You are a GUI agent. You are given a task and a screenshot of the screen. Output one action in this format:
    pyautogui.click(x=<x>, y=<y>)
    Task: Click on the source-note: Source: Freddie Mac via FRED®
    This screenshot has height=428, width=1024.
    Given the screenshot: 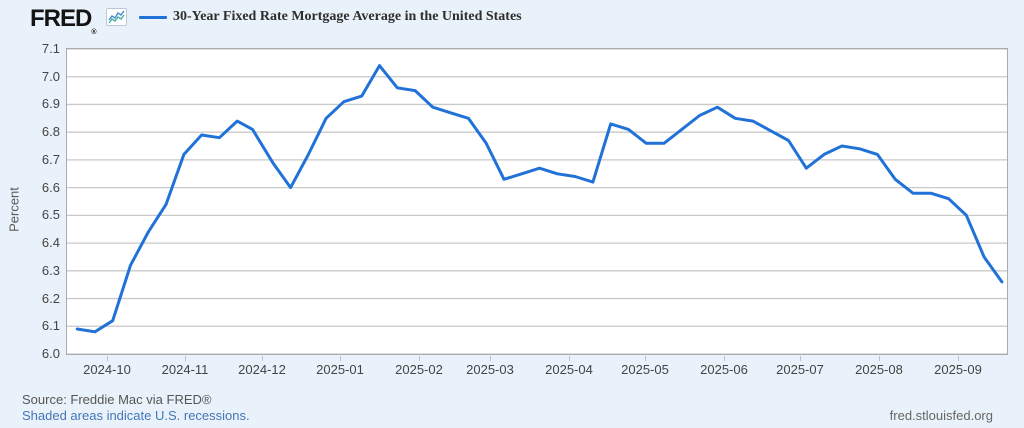 What is the action you would take?
    pyautogui.click(x=117, y=399)
    